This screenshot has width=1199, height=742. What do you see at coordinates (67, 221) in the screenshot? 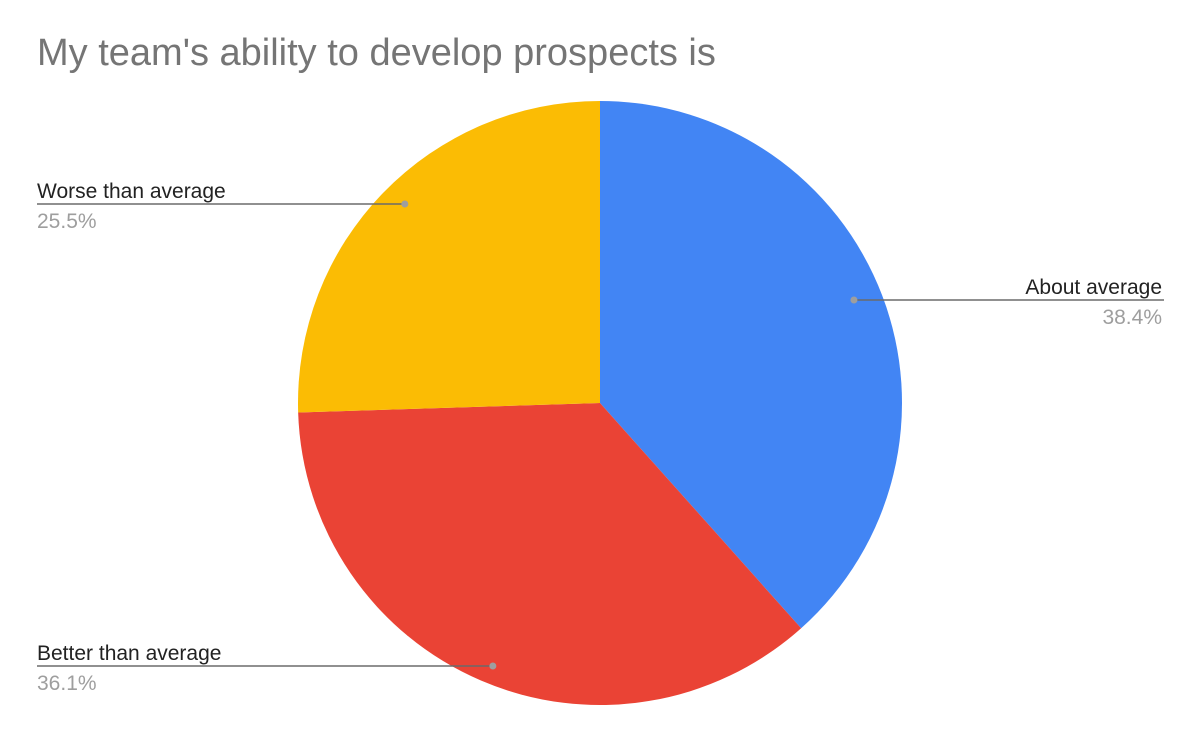
I see `slice-percent-label: 25.5%` at bounding box center [67, 221].